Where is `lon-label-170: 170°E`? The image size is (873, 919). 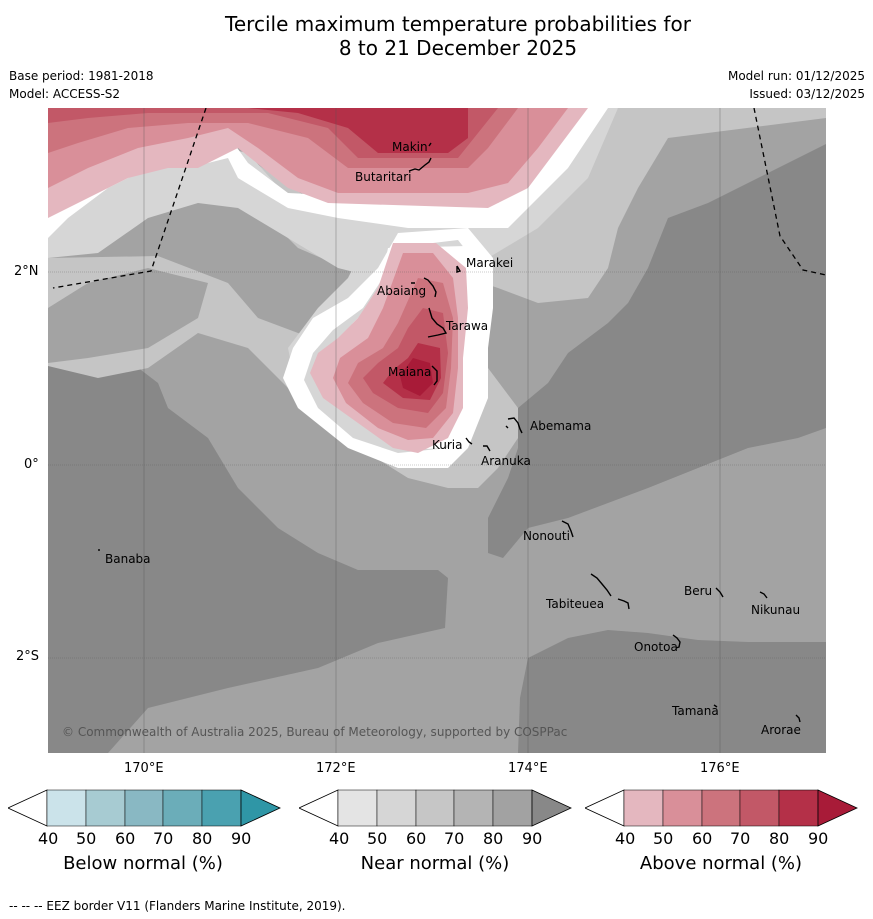
lon-label-170: 170°E is located at coordinates (144, 768).